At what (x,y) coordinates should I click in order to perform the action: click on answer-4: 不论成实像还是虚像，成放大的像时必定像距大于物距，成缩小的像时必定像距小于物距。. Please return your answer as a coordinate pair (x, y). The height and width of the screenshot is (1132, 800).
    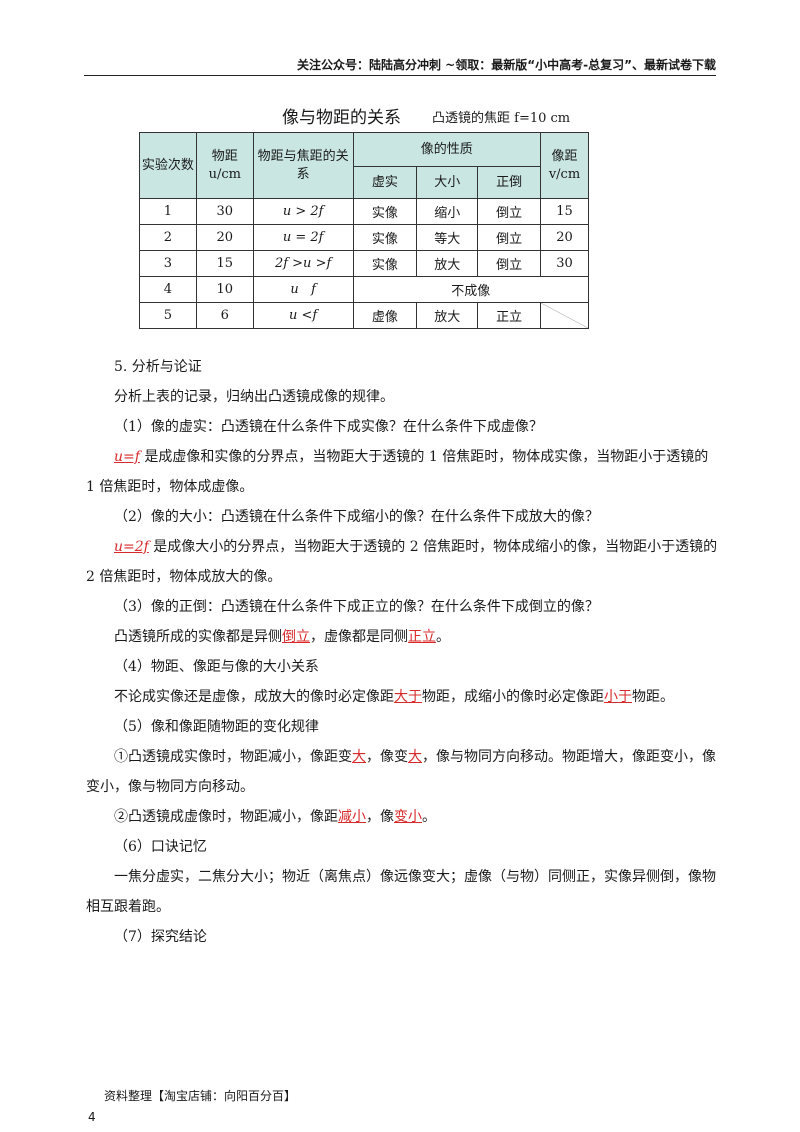
    Looking at the image, I should click on (403, 697).